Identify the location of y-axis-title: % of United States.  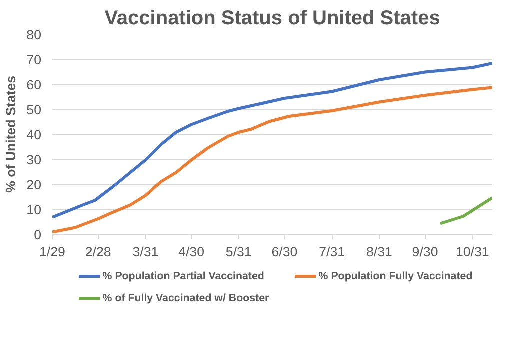
(11, 135).